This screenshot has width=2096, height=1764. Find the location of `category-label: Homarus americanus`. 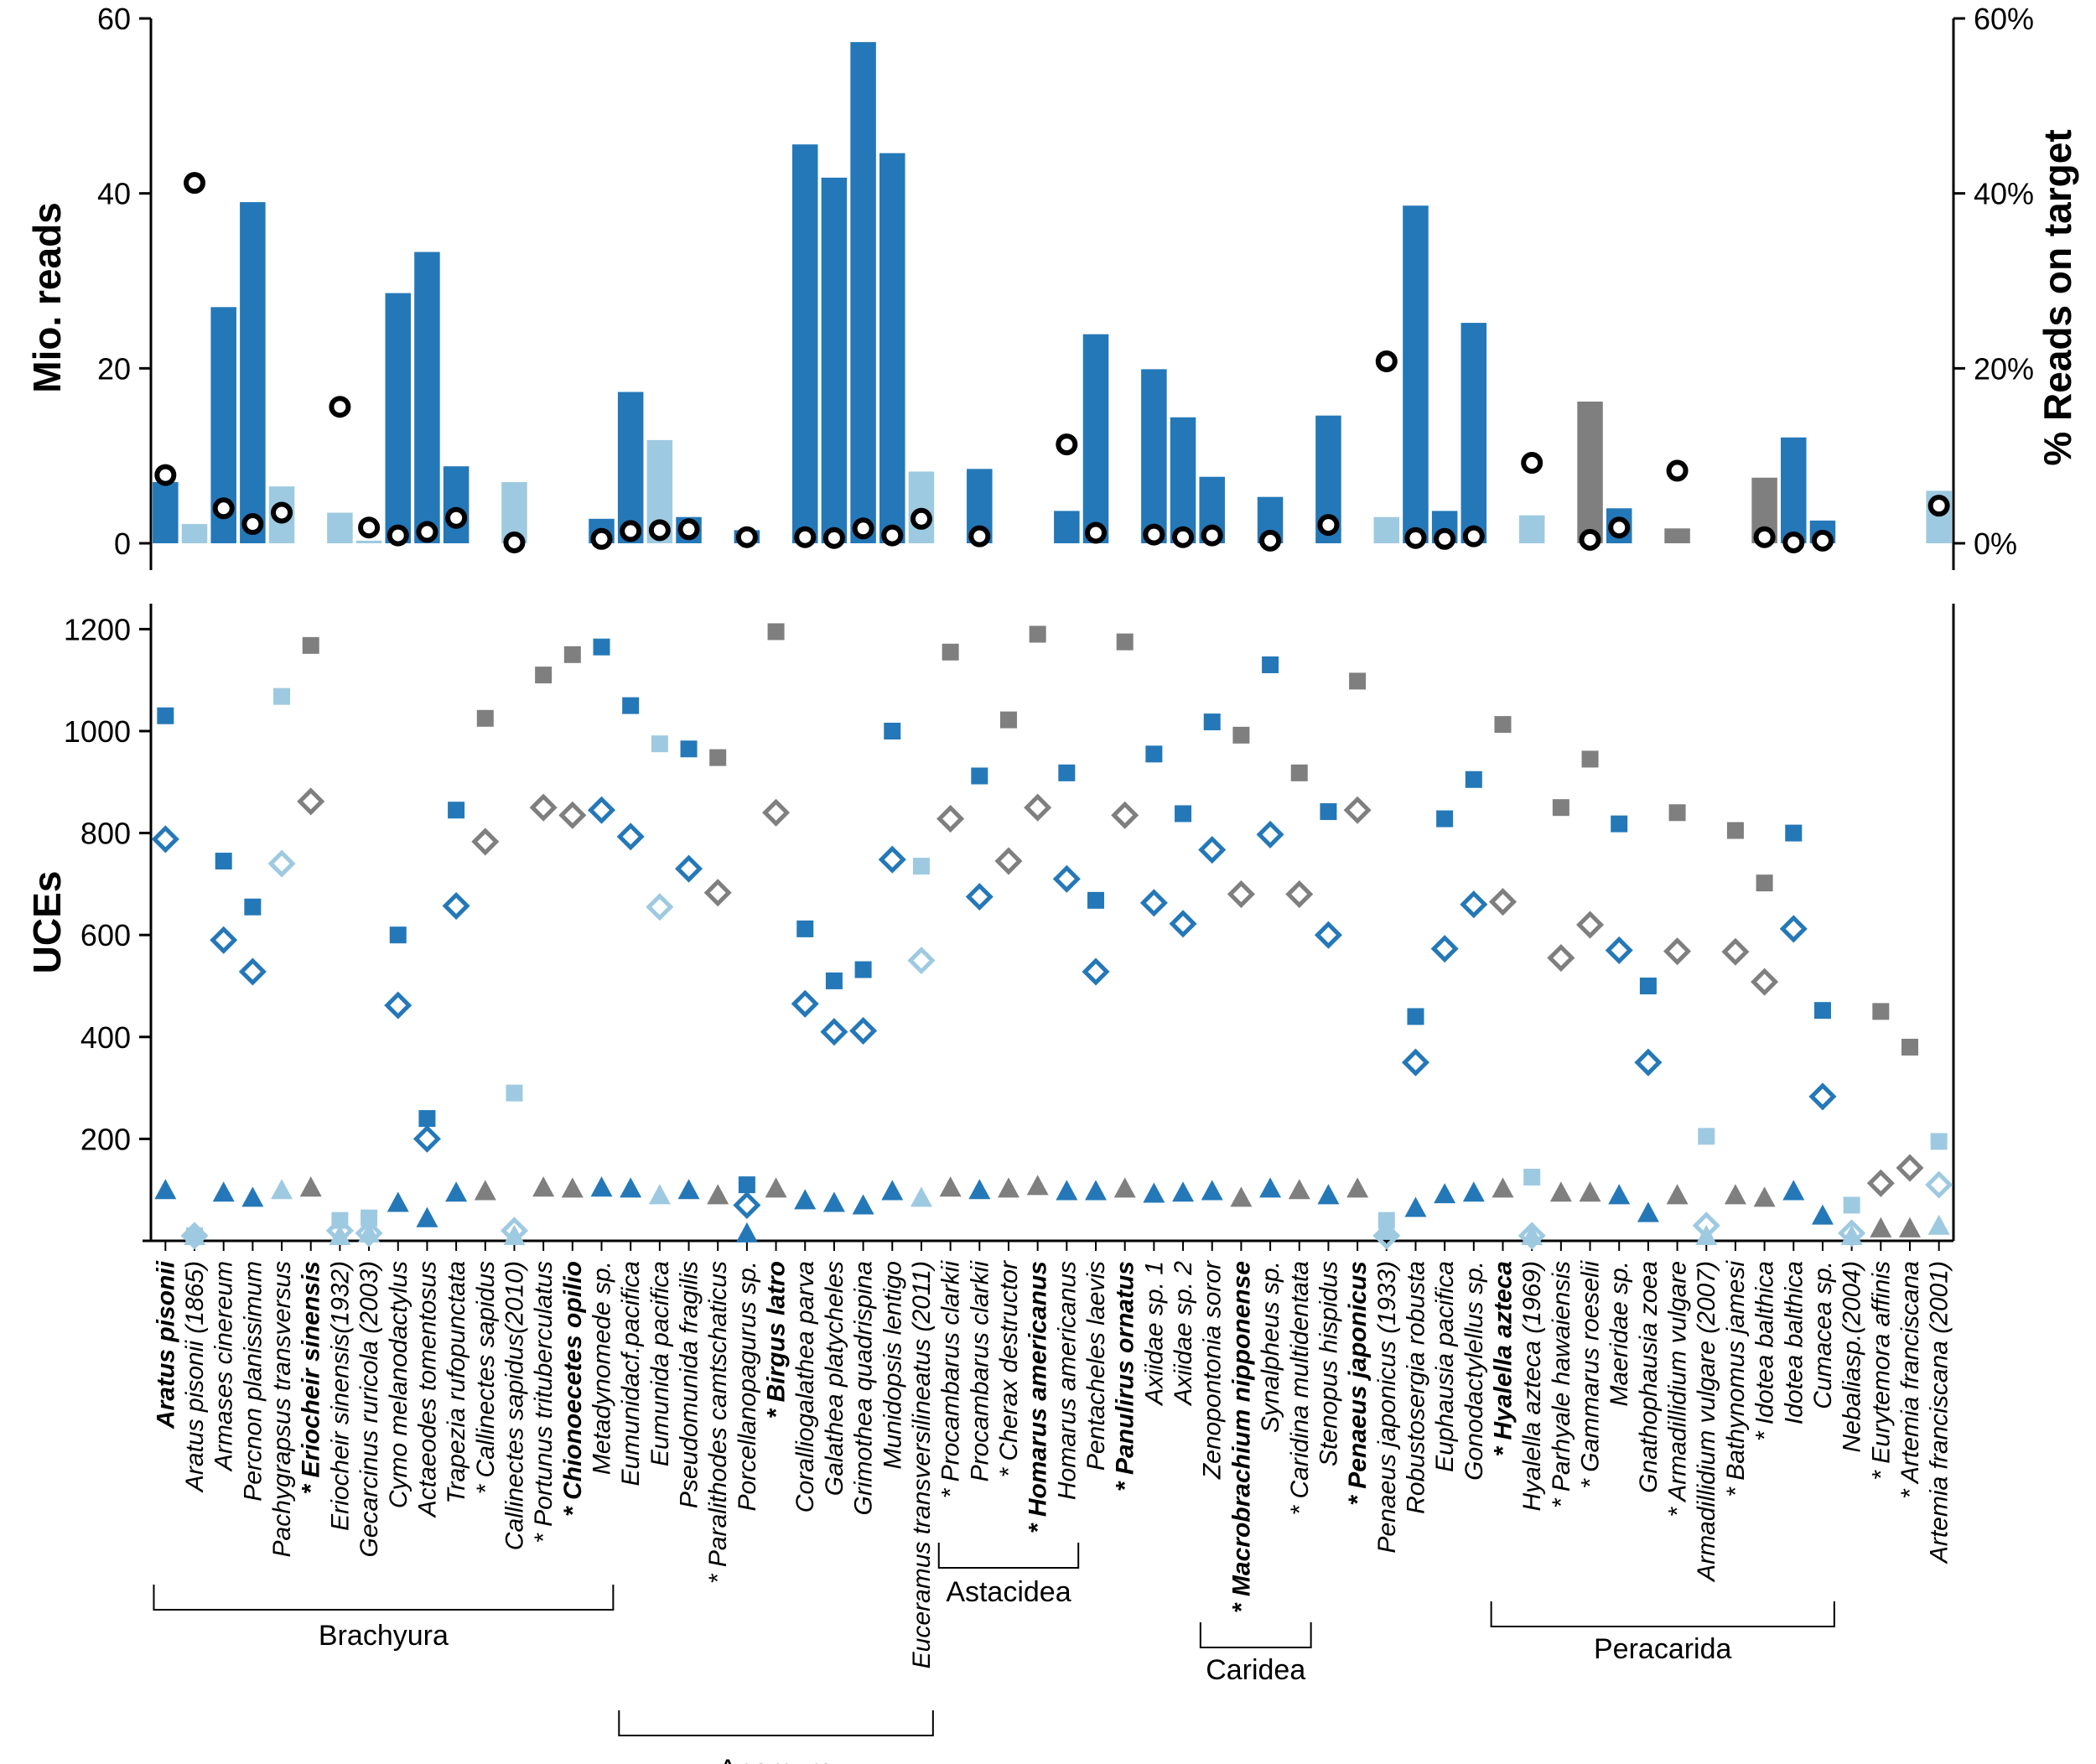

category-label: Homarus americanus is located at coordinates (1067, 1380).